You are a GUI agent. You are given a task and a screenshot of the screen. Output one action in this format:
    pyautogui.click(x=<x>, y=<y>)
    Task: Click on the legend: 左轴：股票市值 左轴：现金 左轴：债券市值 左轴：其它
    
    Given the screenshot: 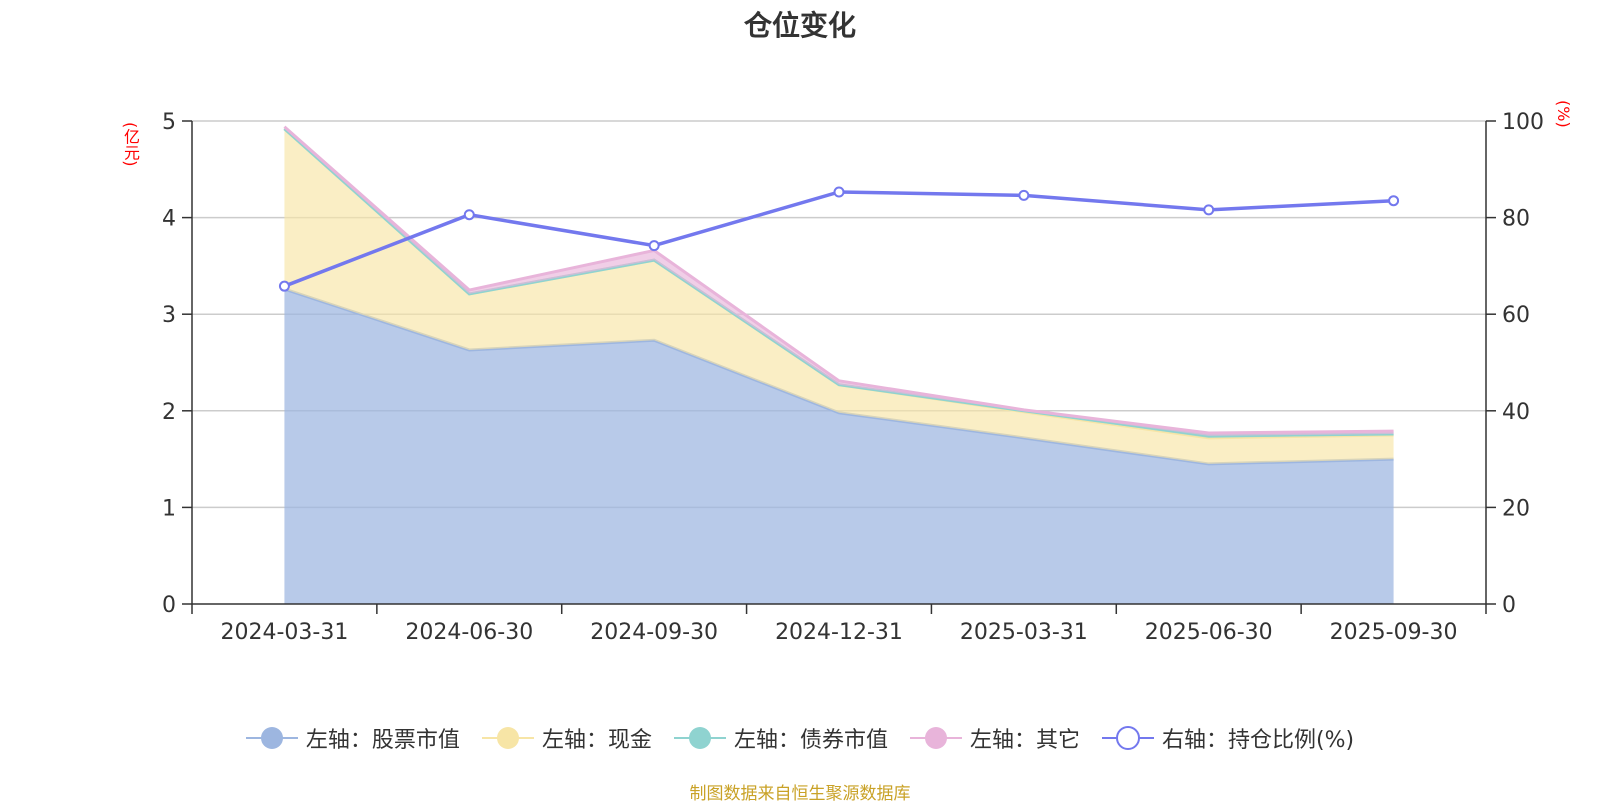 What is the action you would take?
    pyautogui.click(x=800, y=738)
    